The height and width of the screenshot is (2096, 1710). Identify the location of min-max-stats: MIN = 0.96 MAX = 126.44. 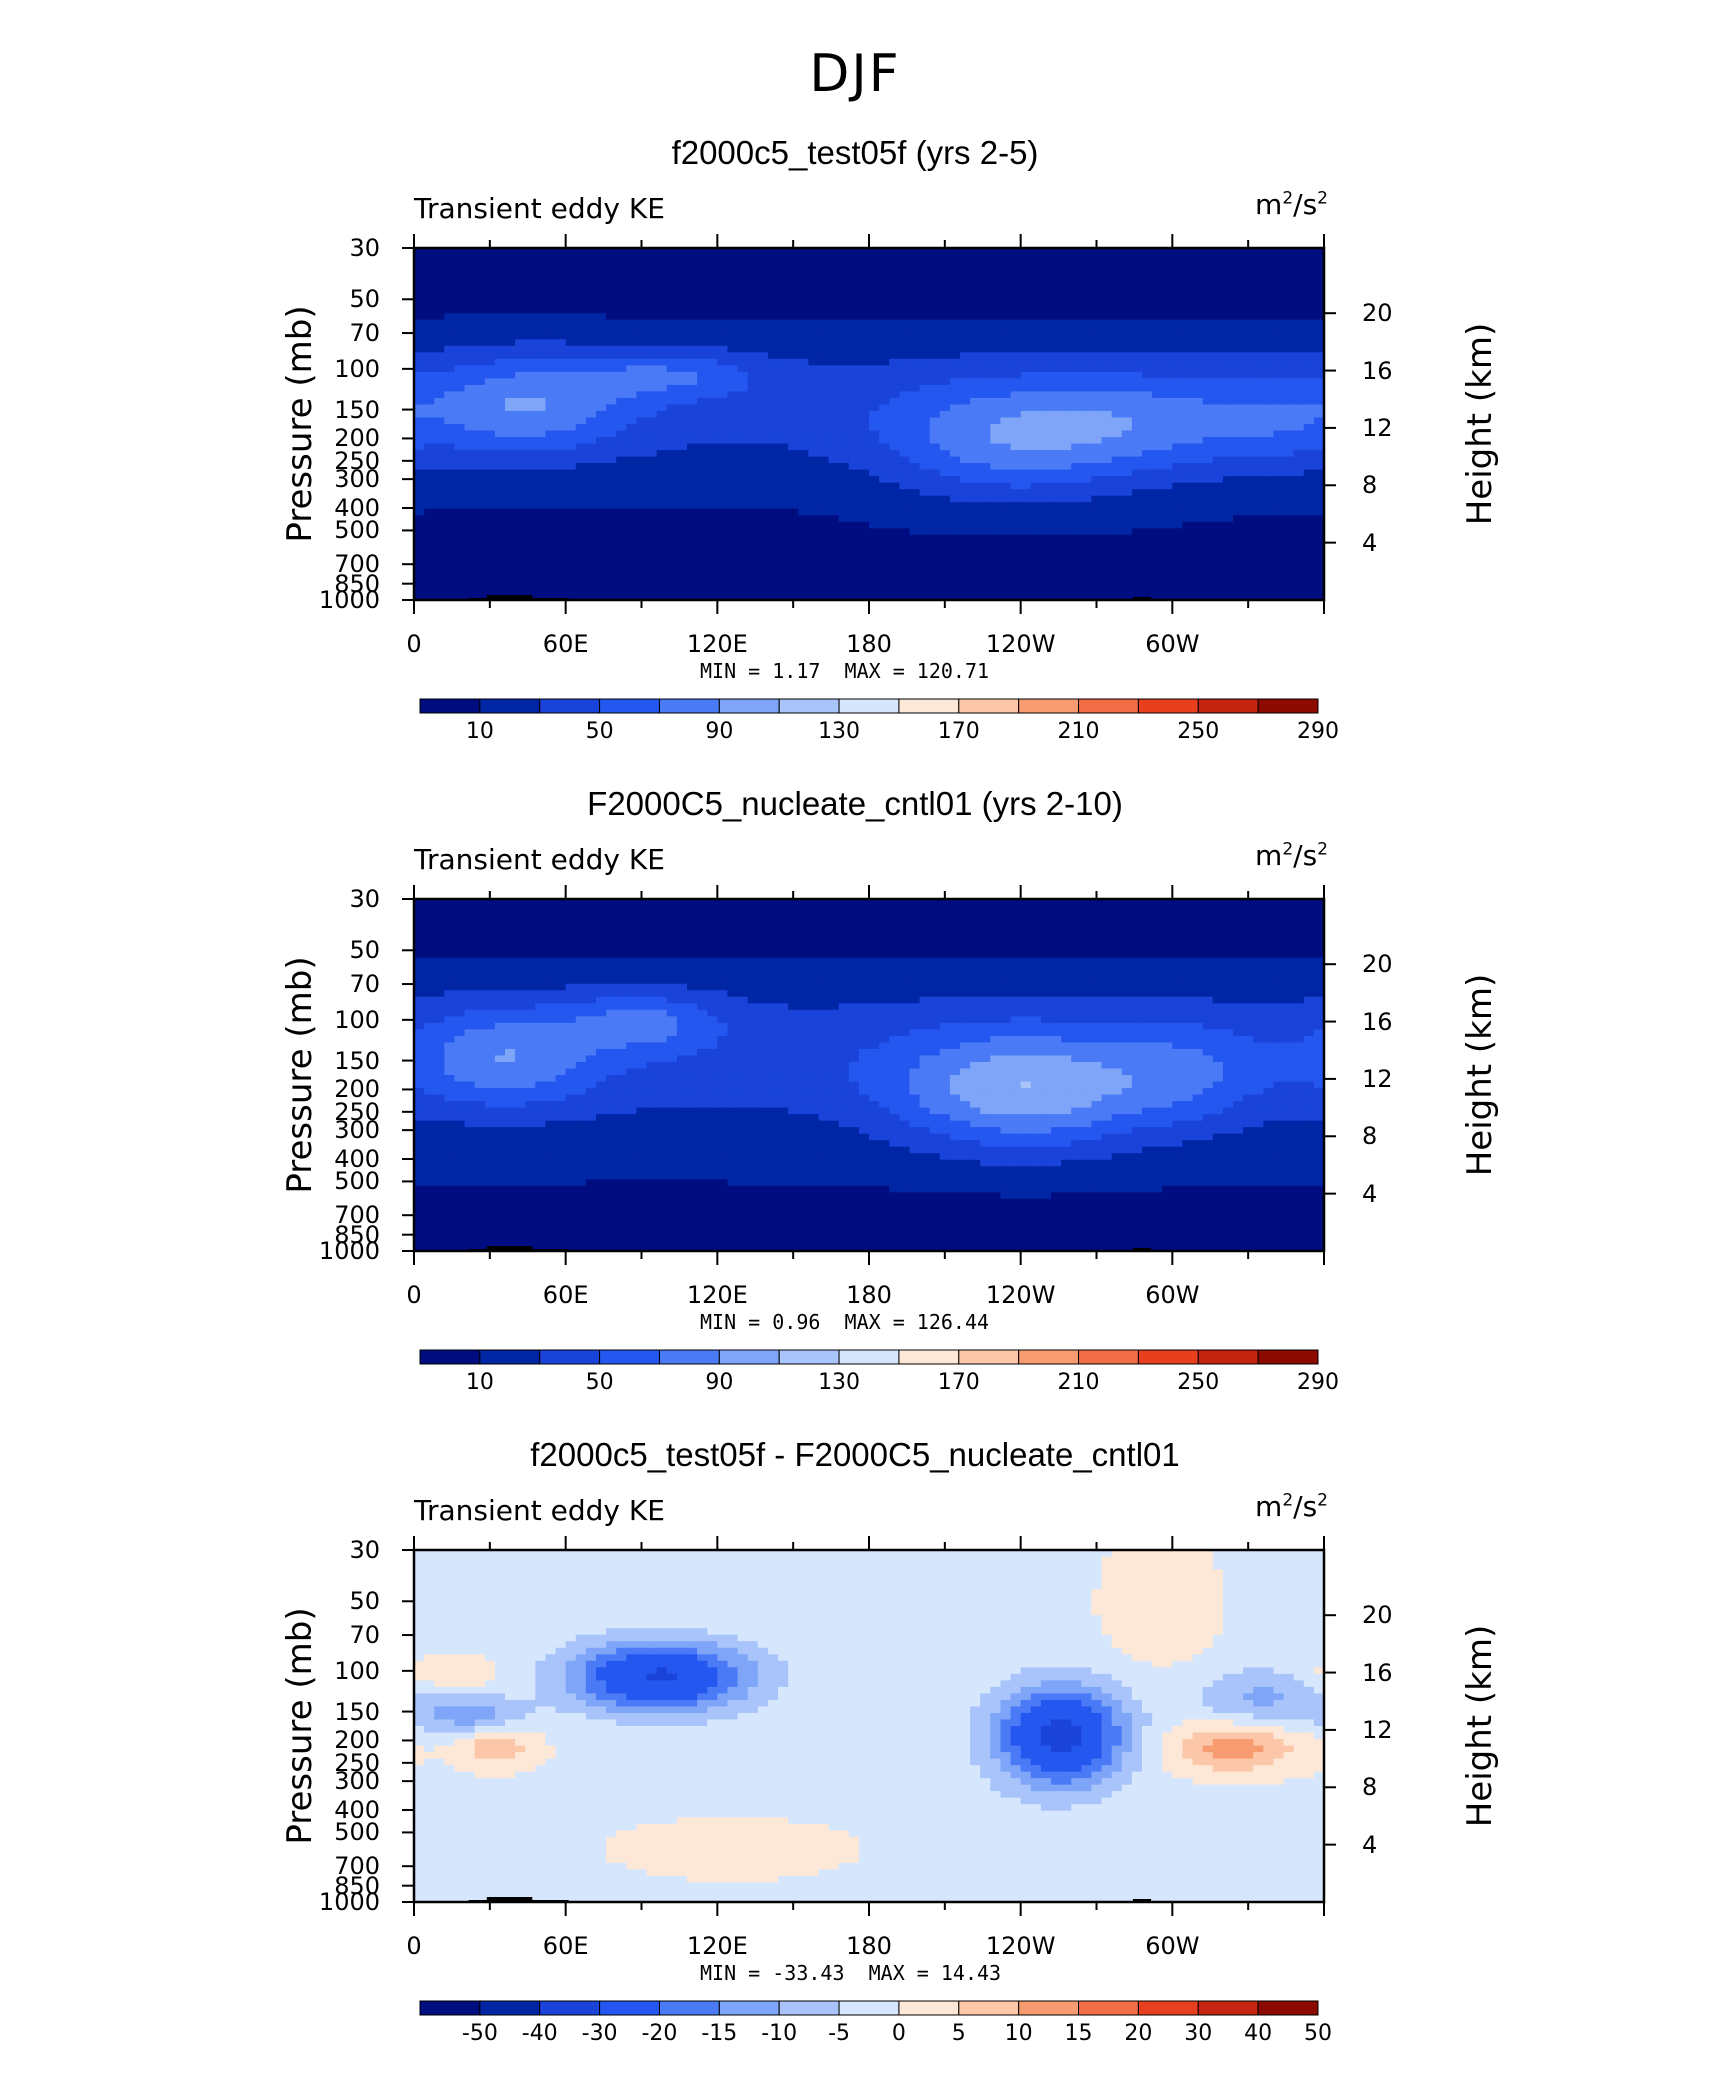
(845, 1322).